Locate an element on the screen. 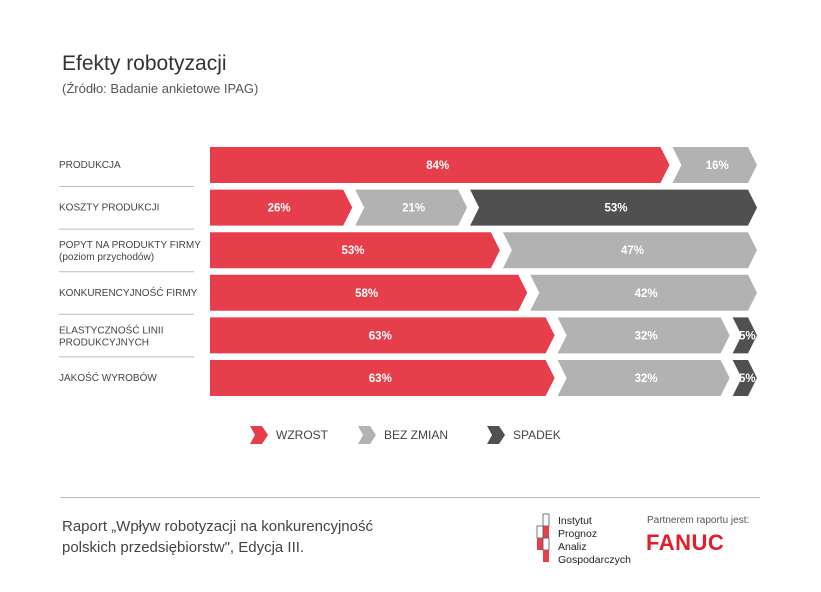 The height and width of the screenshot is (592, 821). value-label: 47% is located at coordinates (632, 251).